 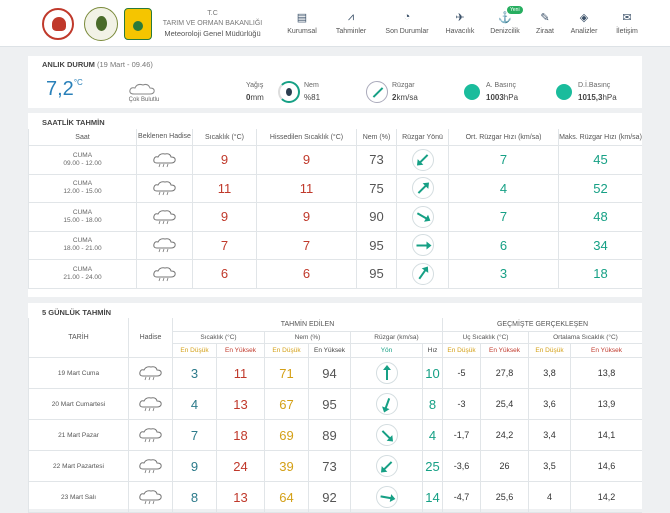 I want to click on hourly-temp: 6, so click(x=224, y=274).